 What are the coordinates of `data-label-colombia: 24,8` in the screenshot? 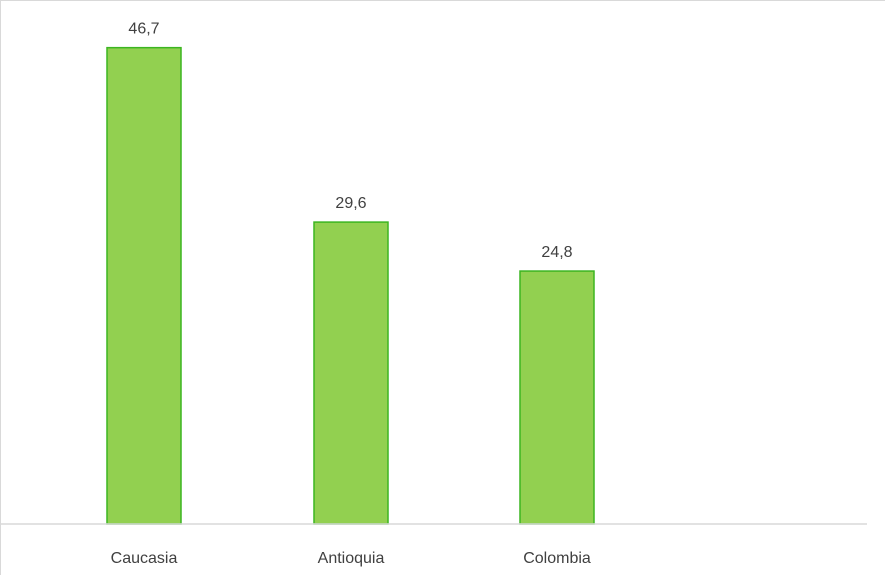 It's located at (556, 252).